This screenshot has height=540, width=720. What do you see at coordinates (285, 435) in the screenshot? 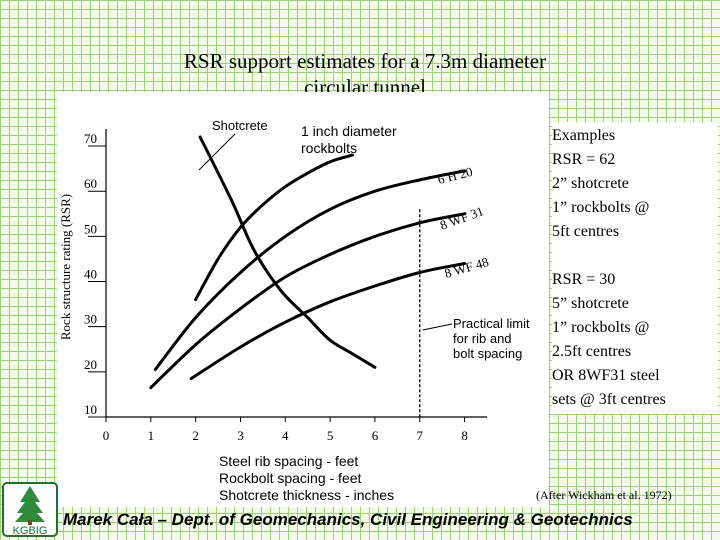
I see `x-tick-label: 4` at bounding box center [285, 435].